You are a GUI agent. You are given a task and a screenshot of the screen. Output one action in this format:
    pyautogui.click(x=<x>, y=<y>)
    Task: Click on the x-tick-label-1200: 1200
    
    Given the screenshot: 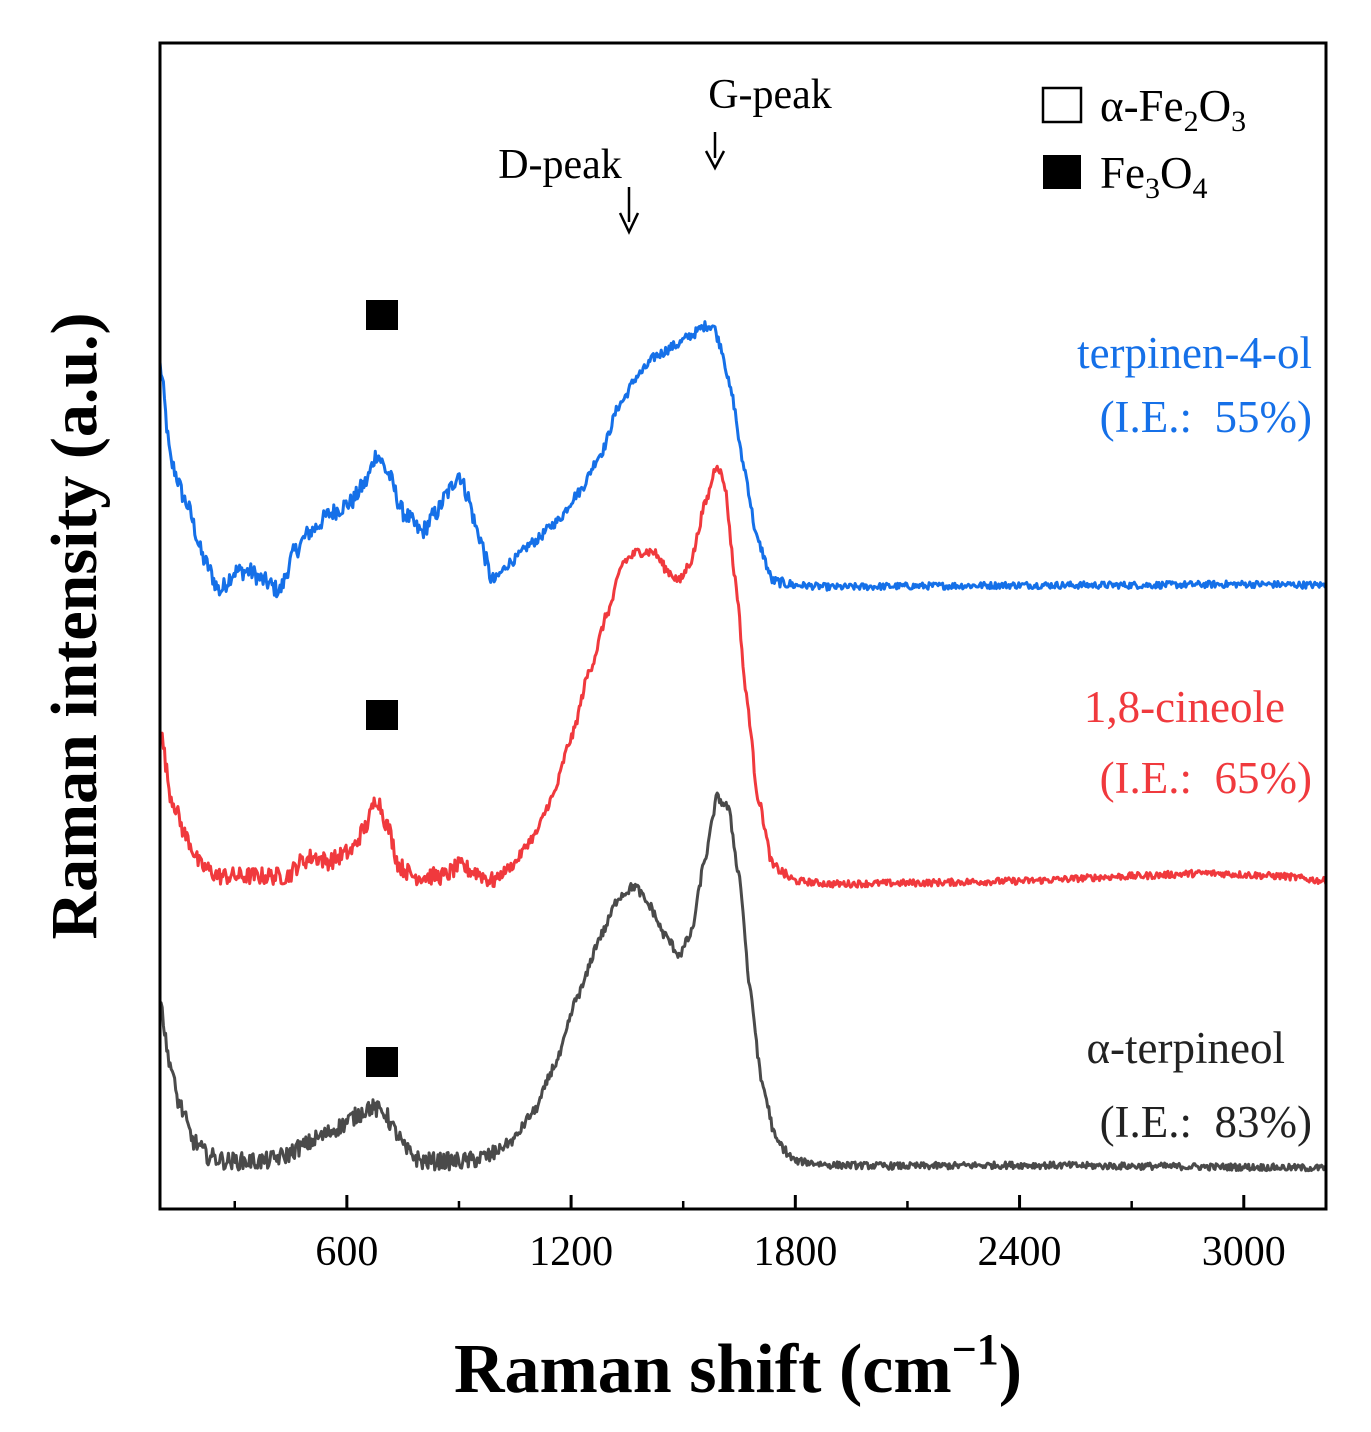 What is the action you would take?
    pyautogui.click(x=571, y=1252)
    